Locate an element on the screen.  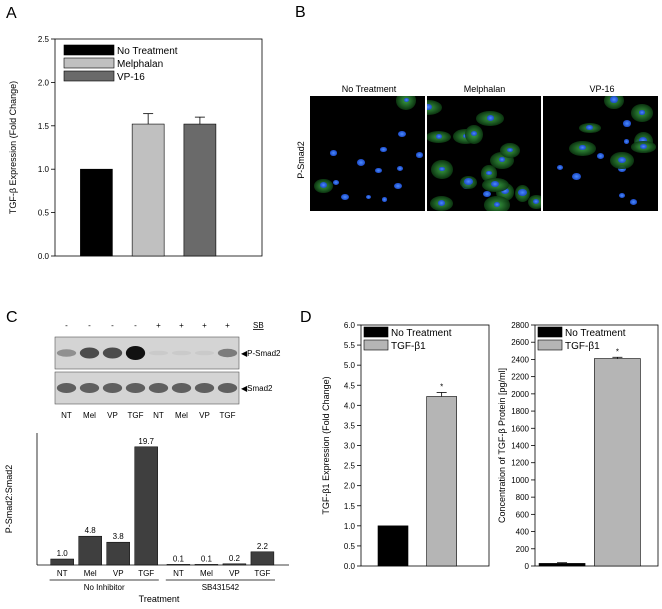
y-tick-label: 0 is located at coordinates (527, 566).